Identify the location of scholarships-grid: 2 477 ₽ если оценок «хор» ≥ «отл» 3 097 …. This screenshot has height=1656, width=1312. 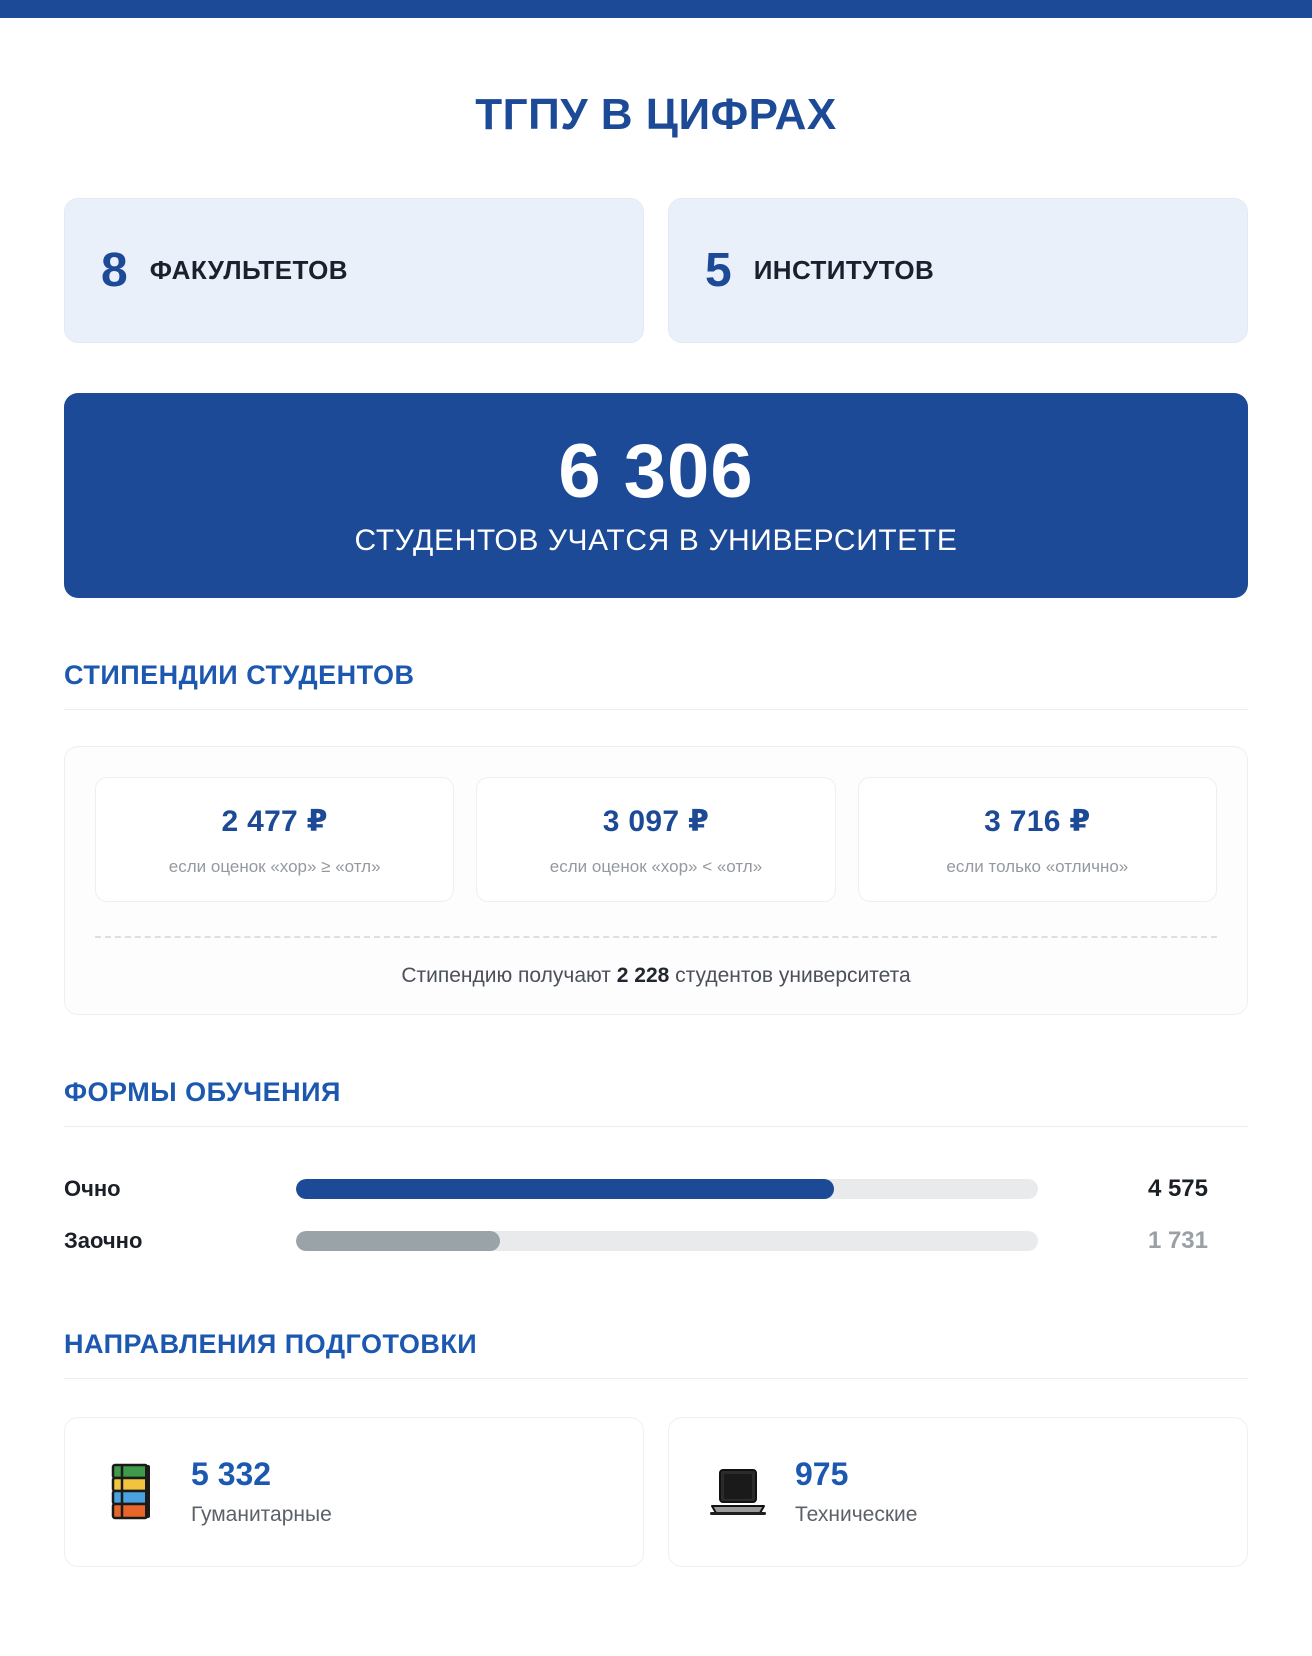
(656, 839).